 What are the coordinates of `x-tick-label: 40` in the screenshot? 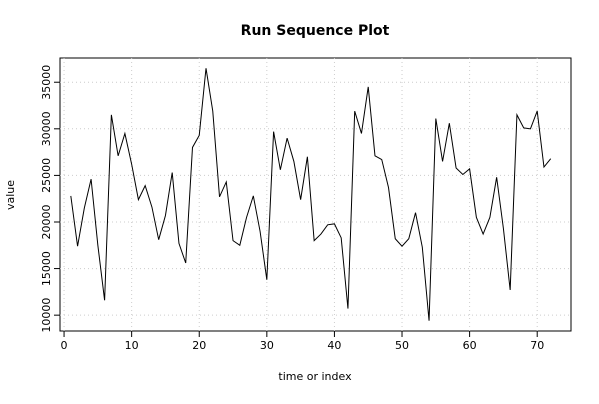 It's located at (334, 345).